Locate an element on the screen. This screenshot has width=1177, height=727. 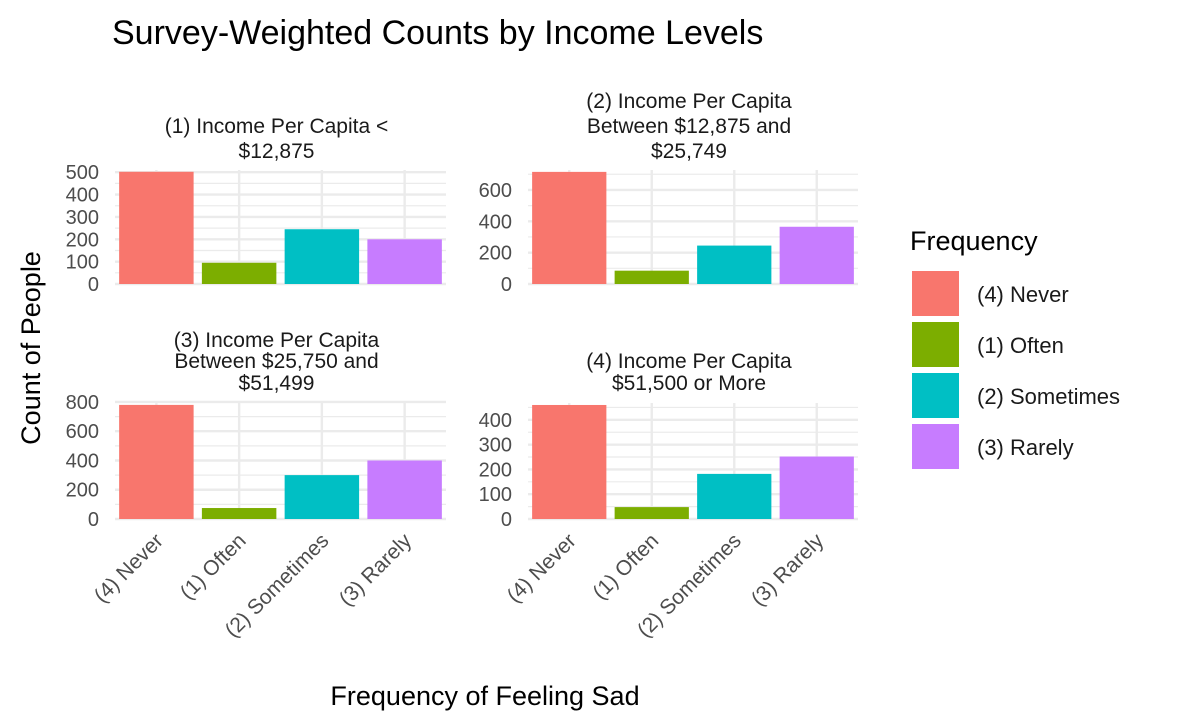
panel-title-line: Between $25,750 and is located at coordinates (276, 361).